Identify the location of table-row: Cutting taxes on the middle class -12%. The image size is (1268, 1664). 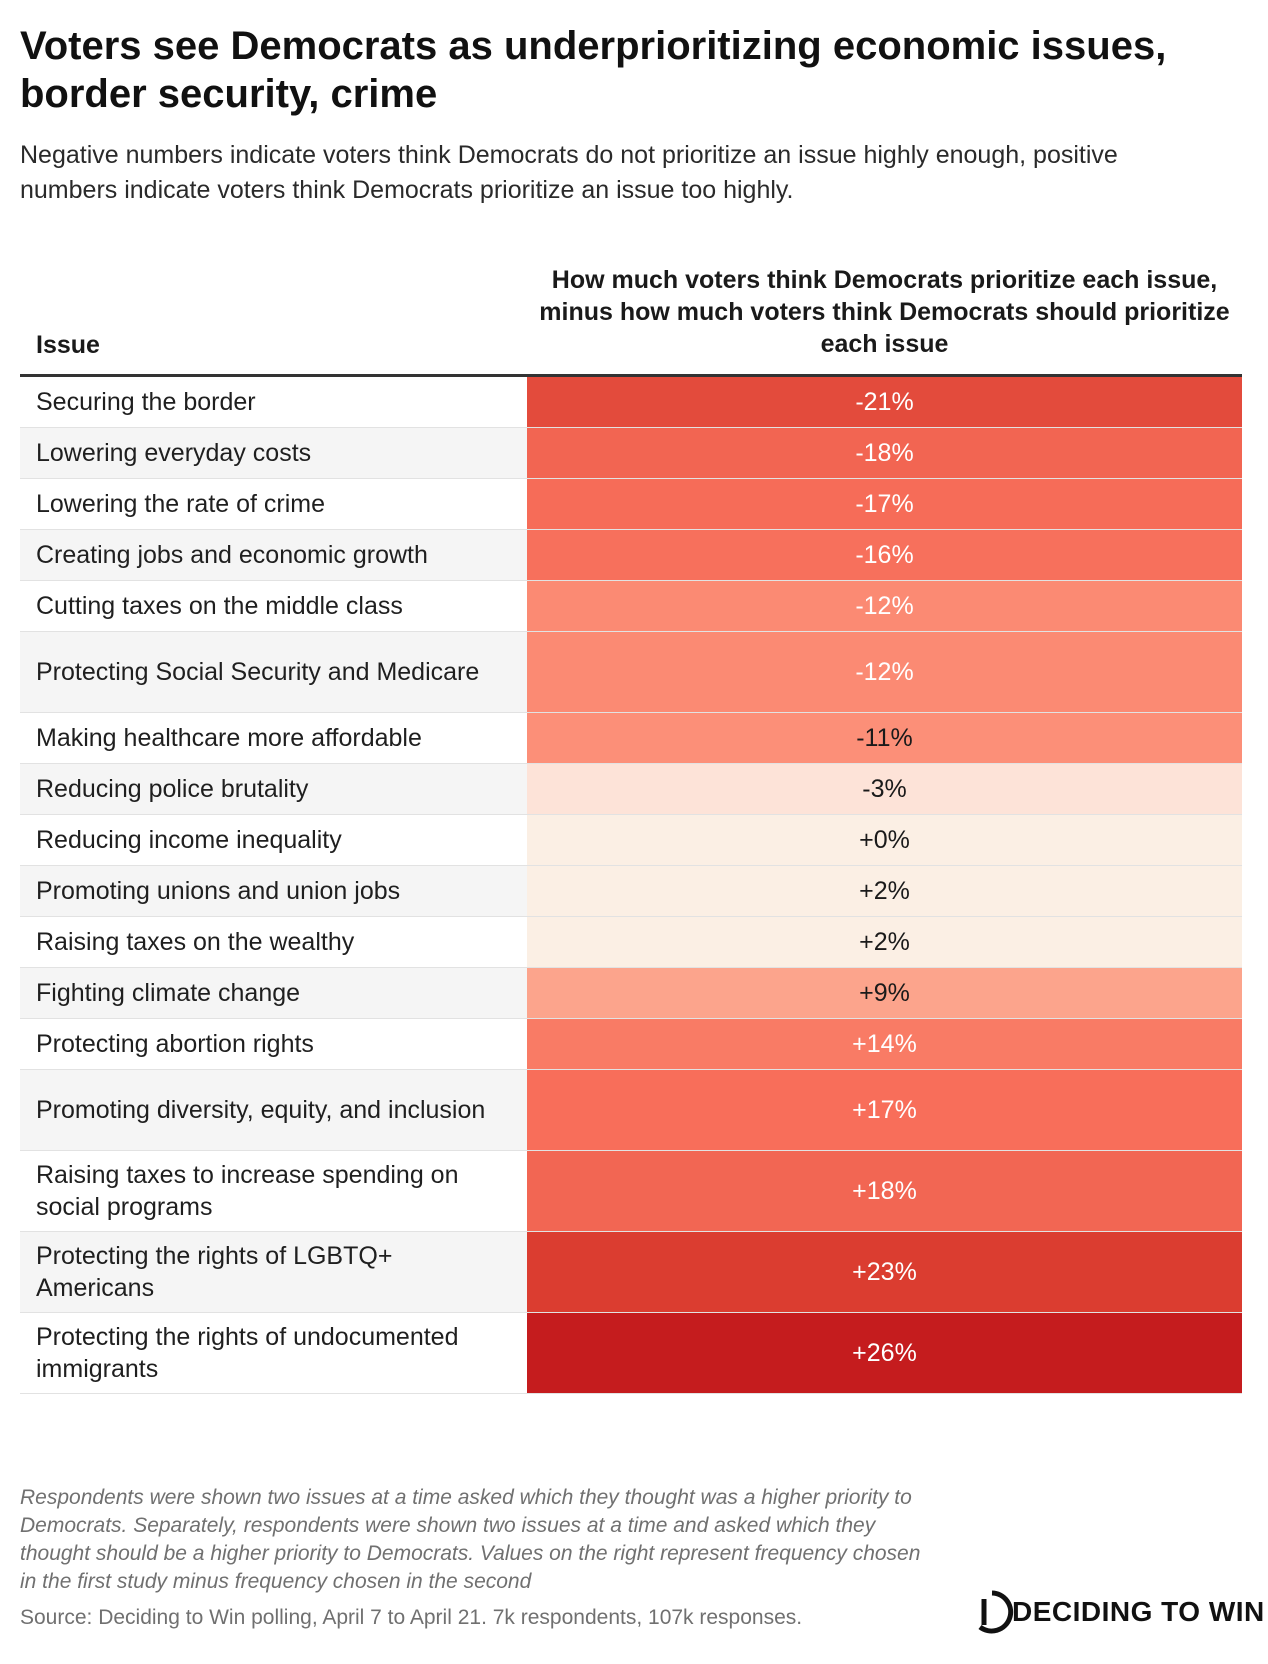
(631, 606).